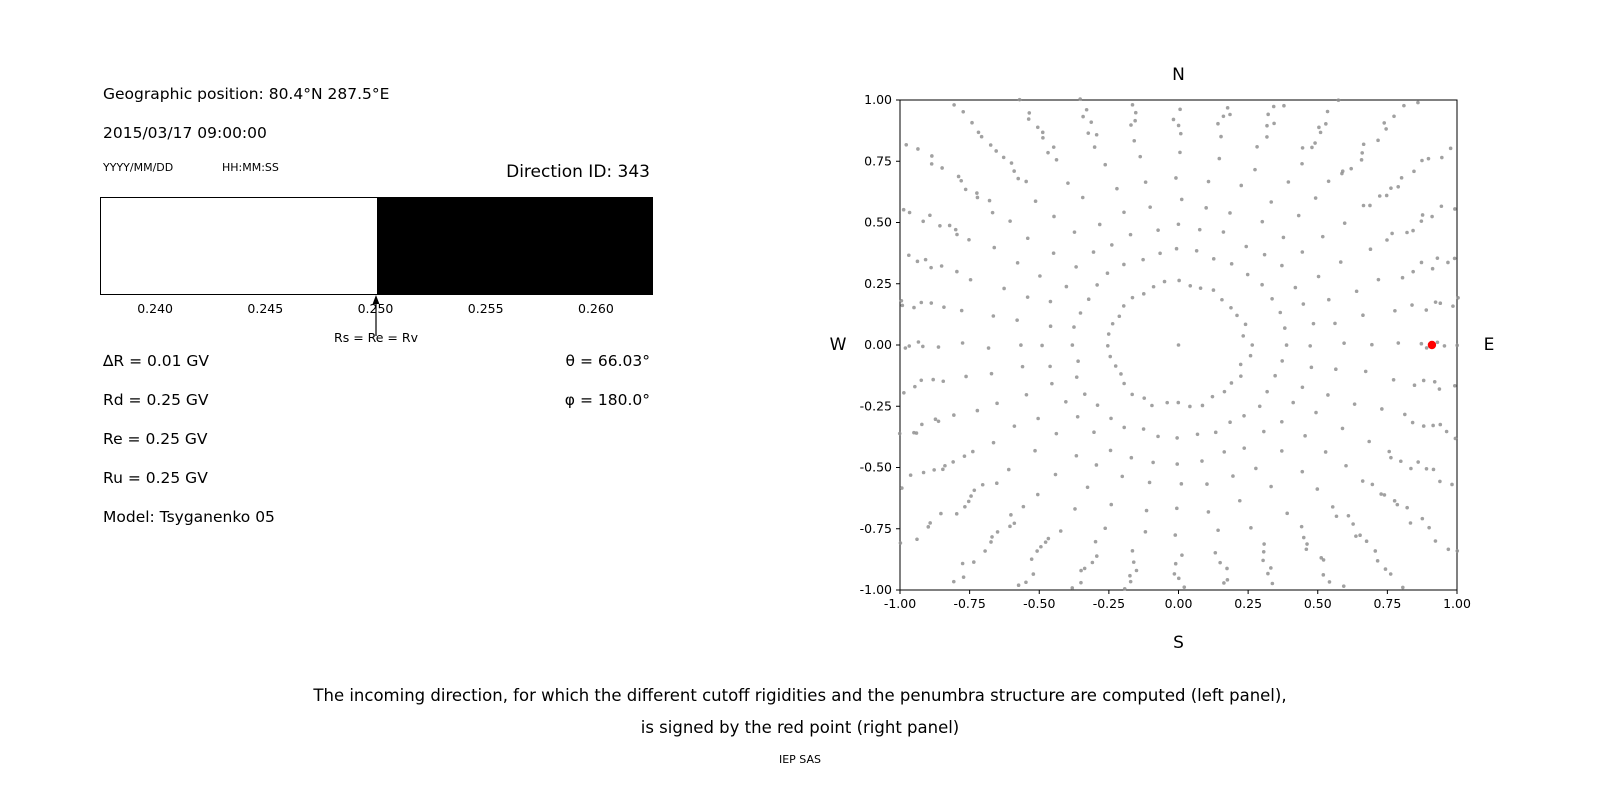  I want to click on y-tick-label: -0.75, so click(876, 528).